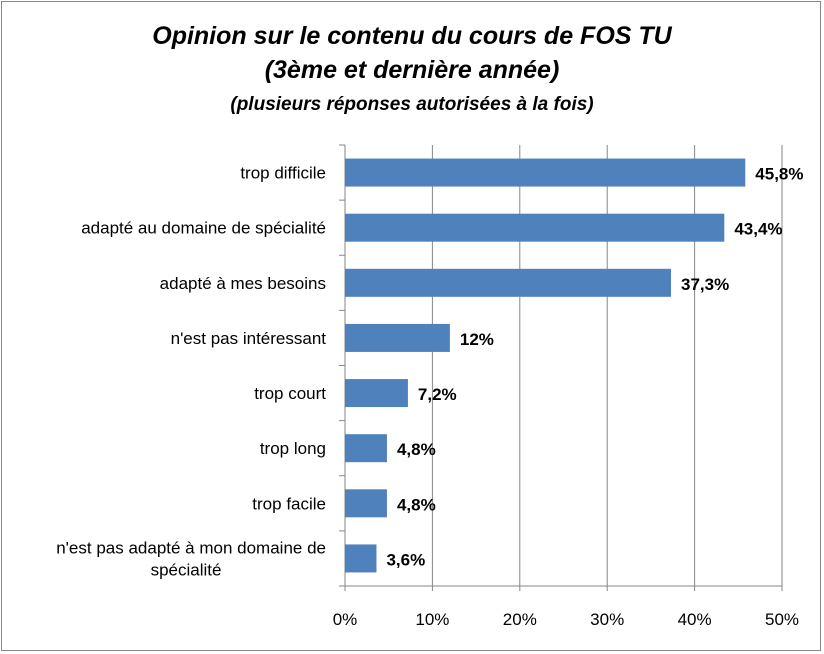 The height and width of the screenshot is (654, 824). I want to click on x-tick-label: 10%, so click(432, 619).